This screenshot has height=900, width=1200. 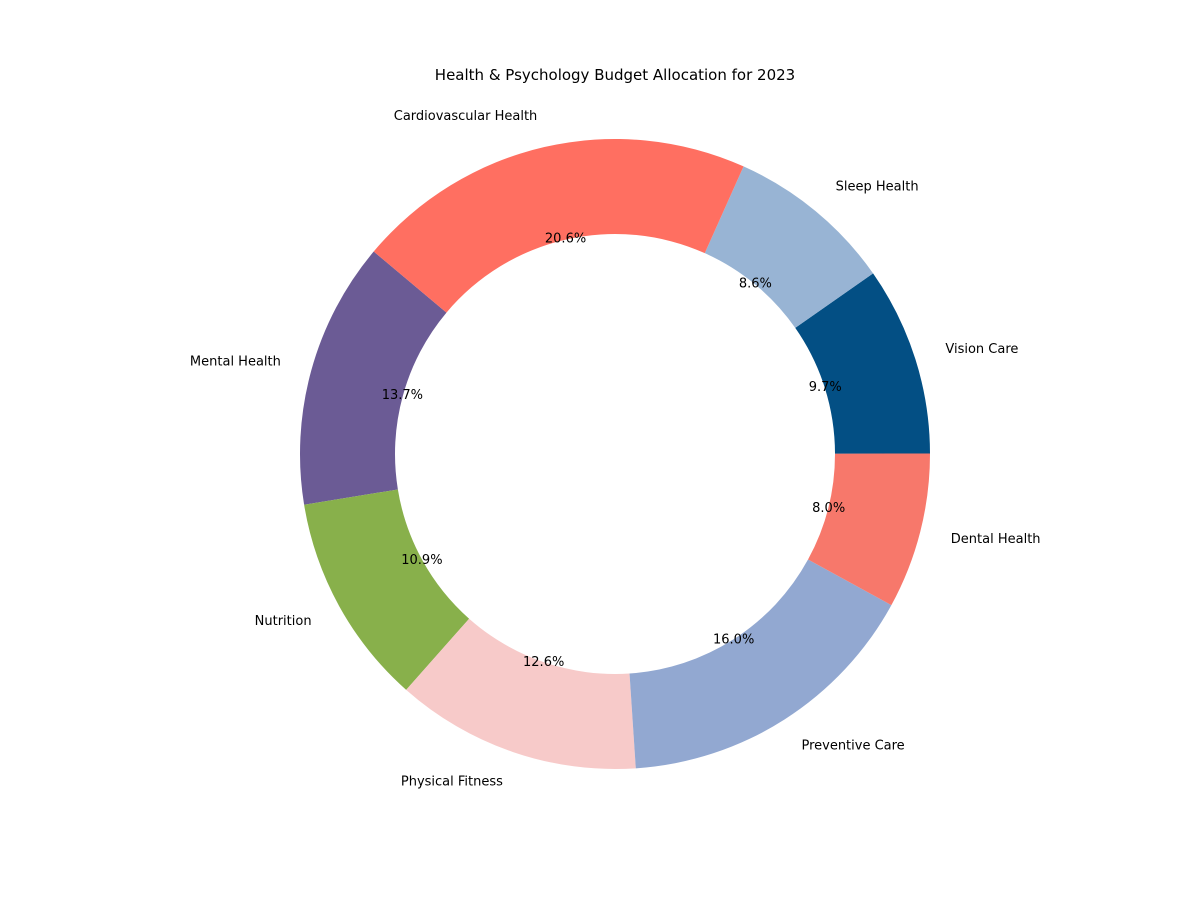 I want to click on pct-label-cardiovascular-health: 20.6%, so click(x=565, y=239).